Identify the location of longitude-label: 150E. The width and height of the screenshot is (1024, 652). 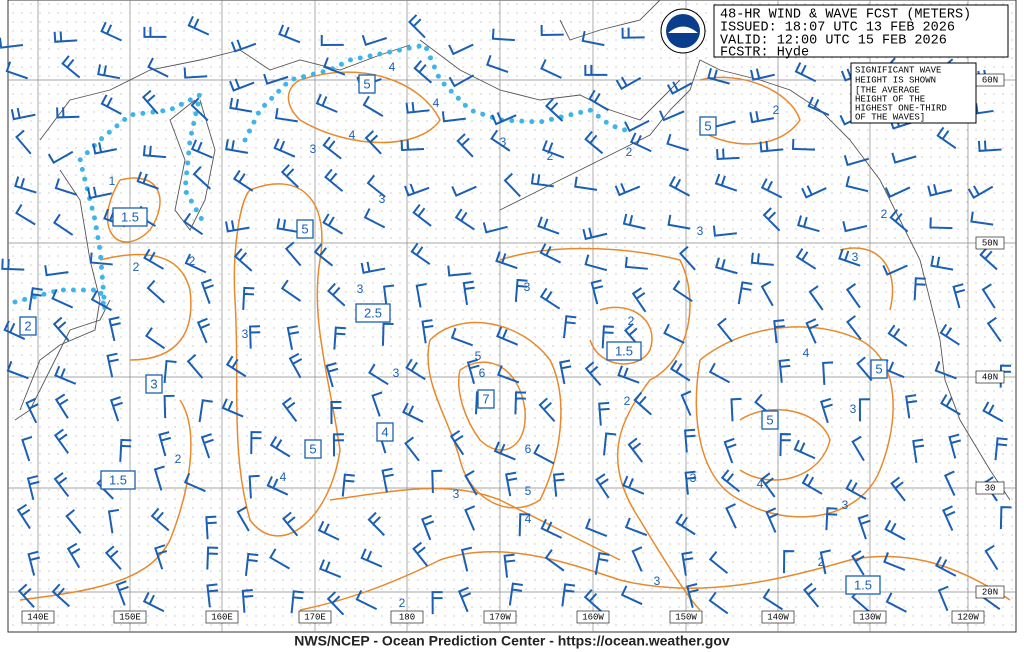
(130, 617).